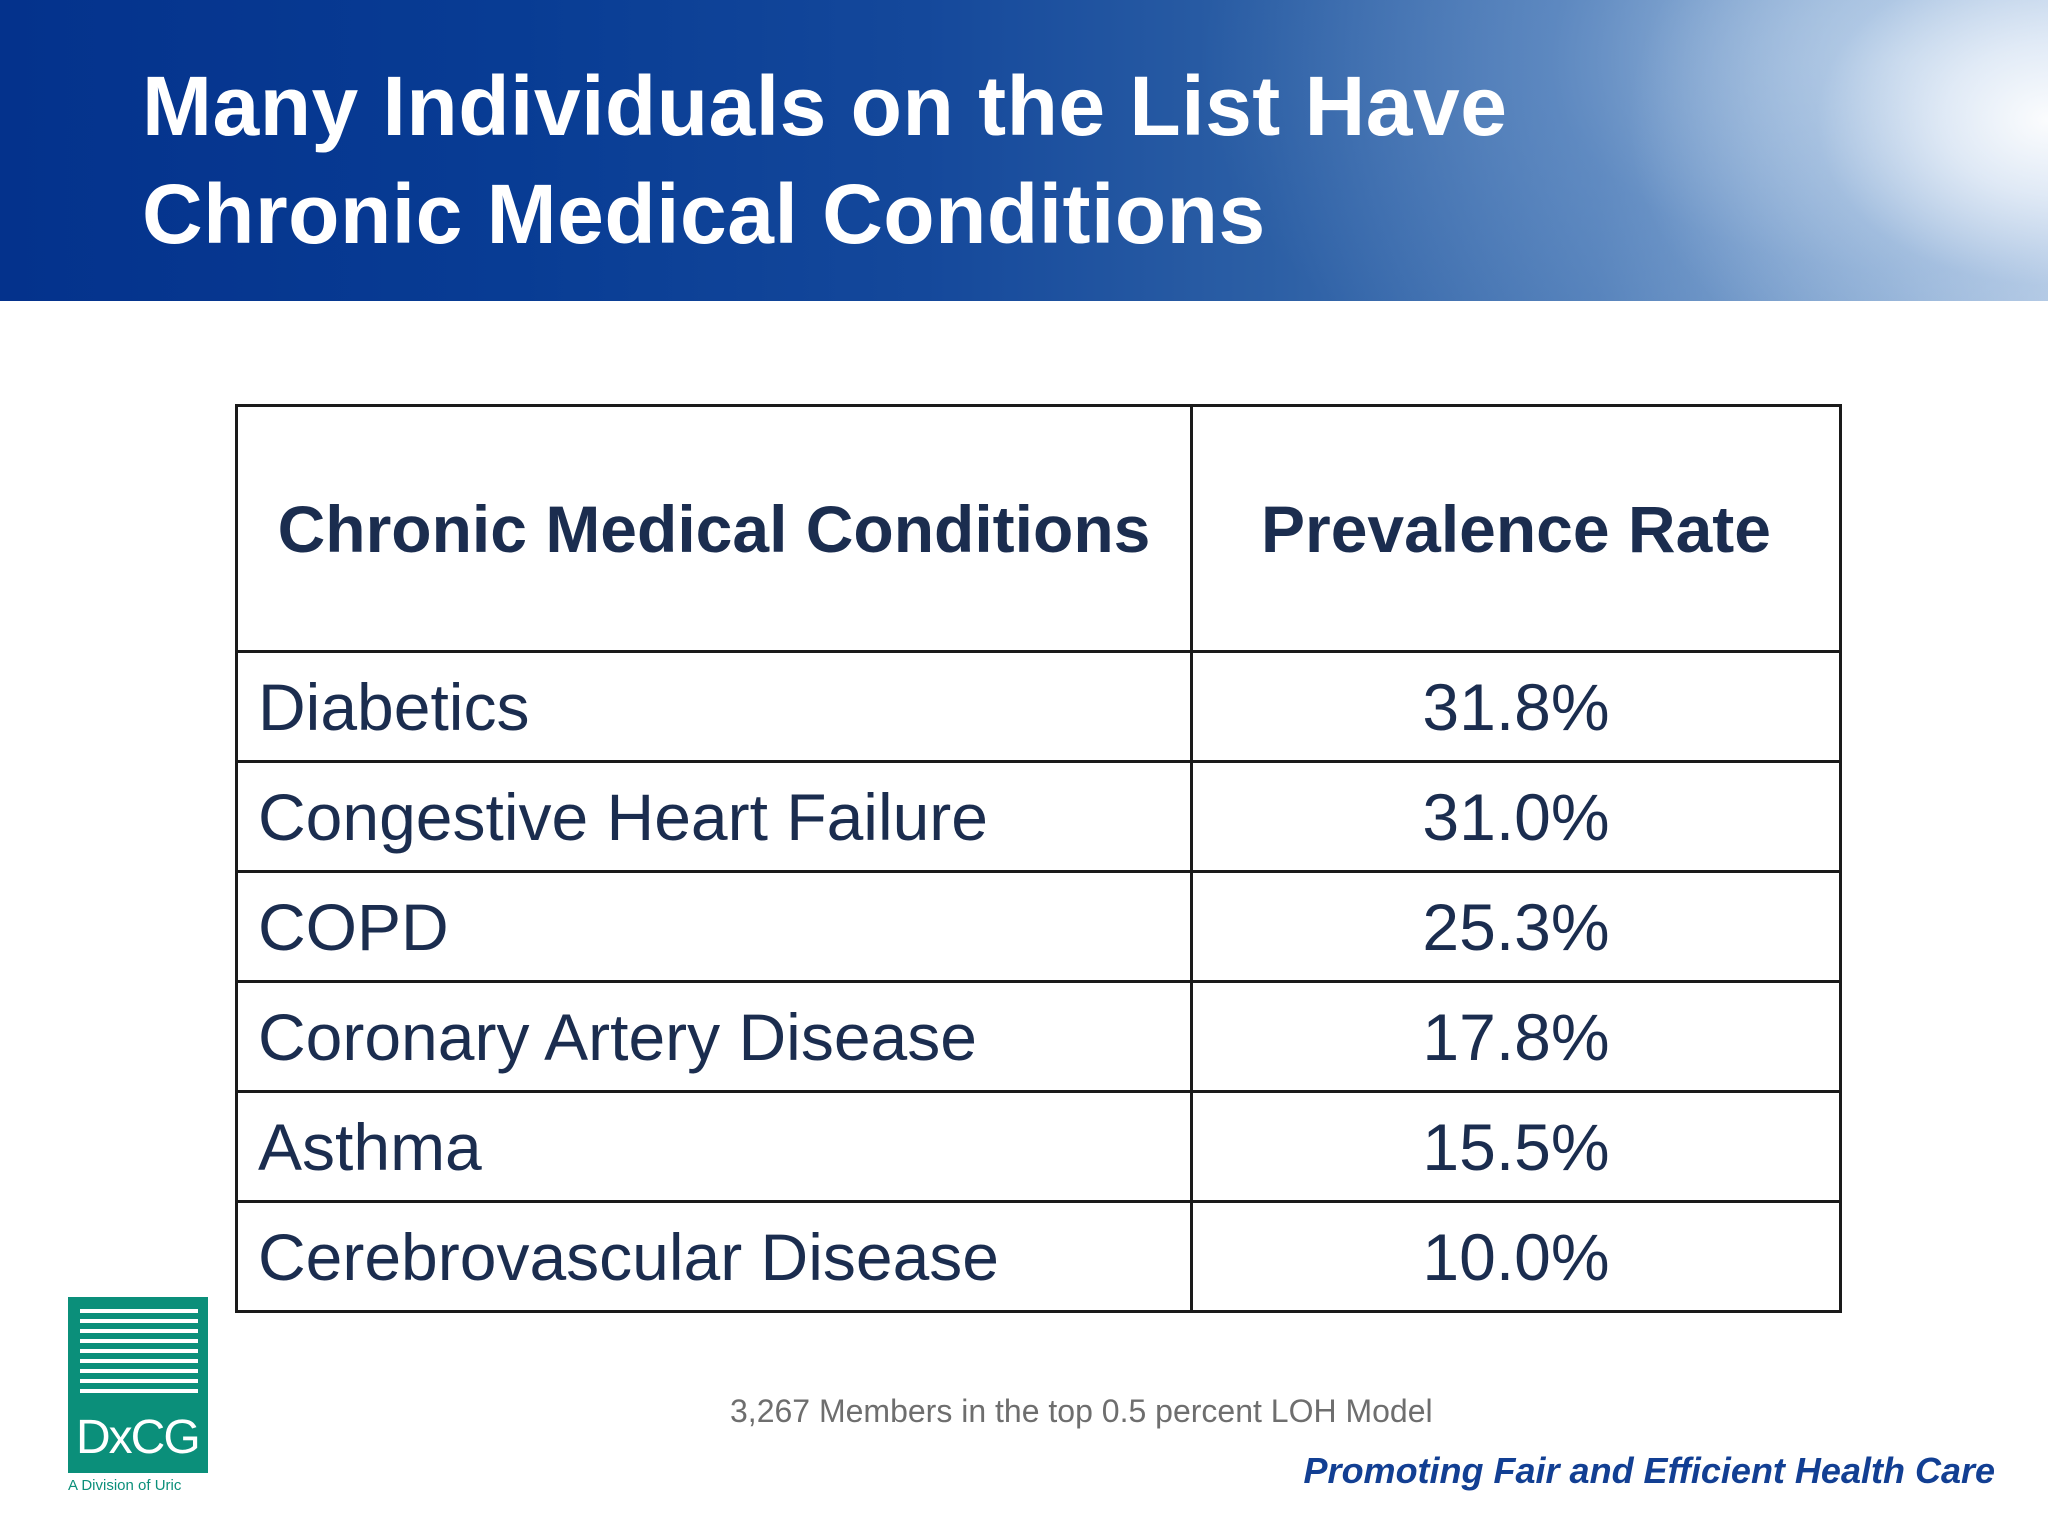 This screenshot has height=1536, width=2048. Describe the element at coordinates (1516, 1036) in the screenshot. I see `rate-cell: 17.8%` at that location.